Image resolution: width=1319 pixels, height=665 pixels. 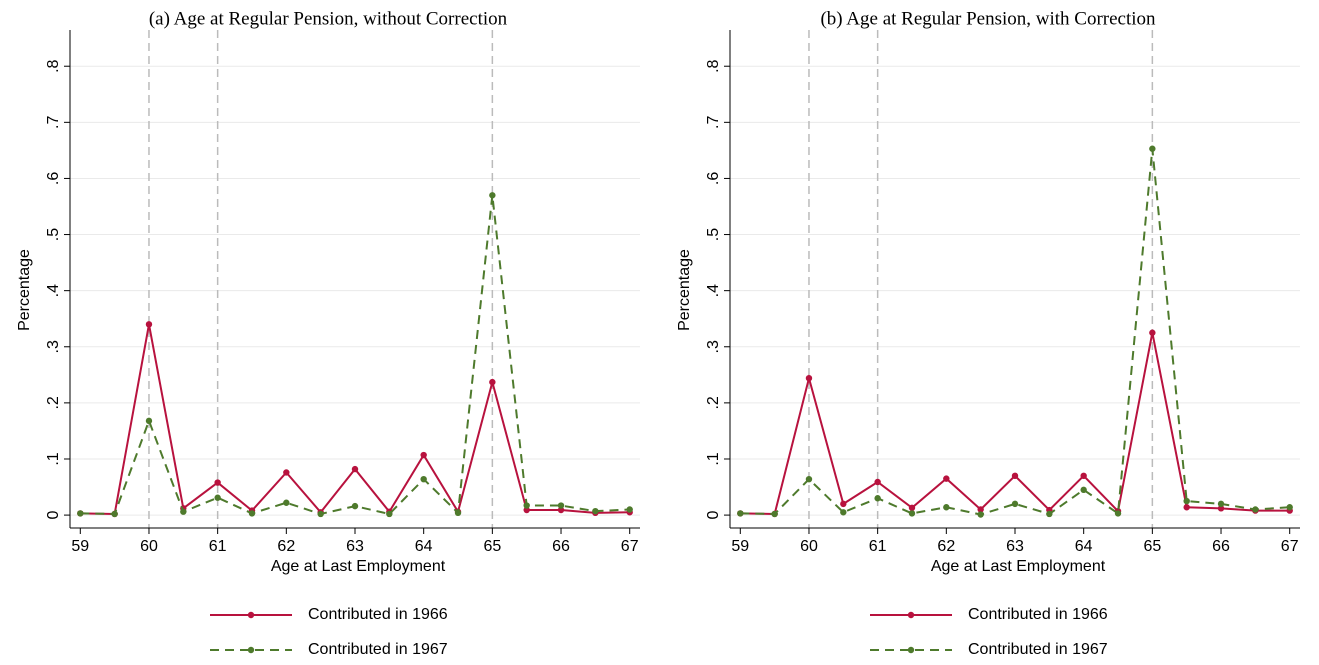 I want to click on x-tick-label: 66, so click(x=1221, y=546).